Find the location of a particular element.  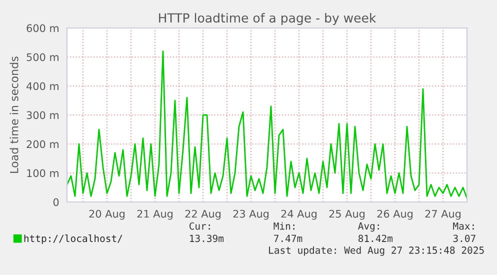

x-tick-label: 27 Aug is located at coordinates (443, 215).